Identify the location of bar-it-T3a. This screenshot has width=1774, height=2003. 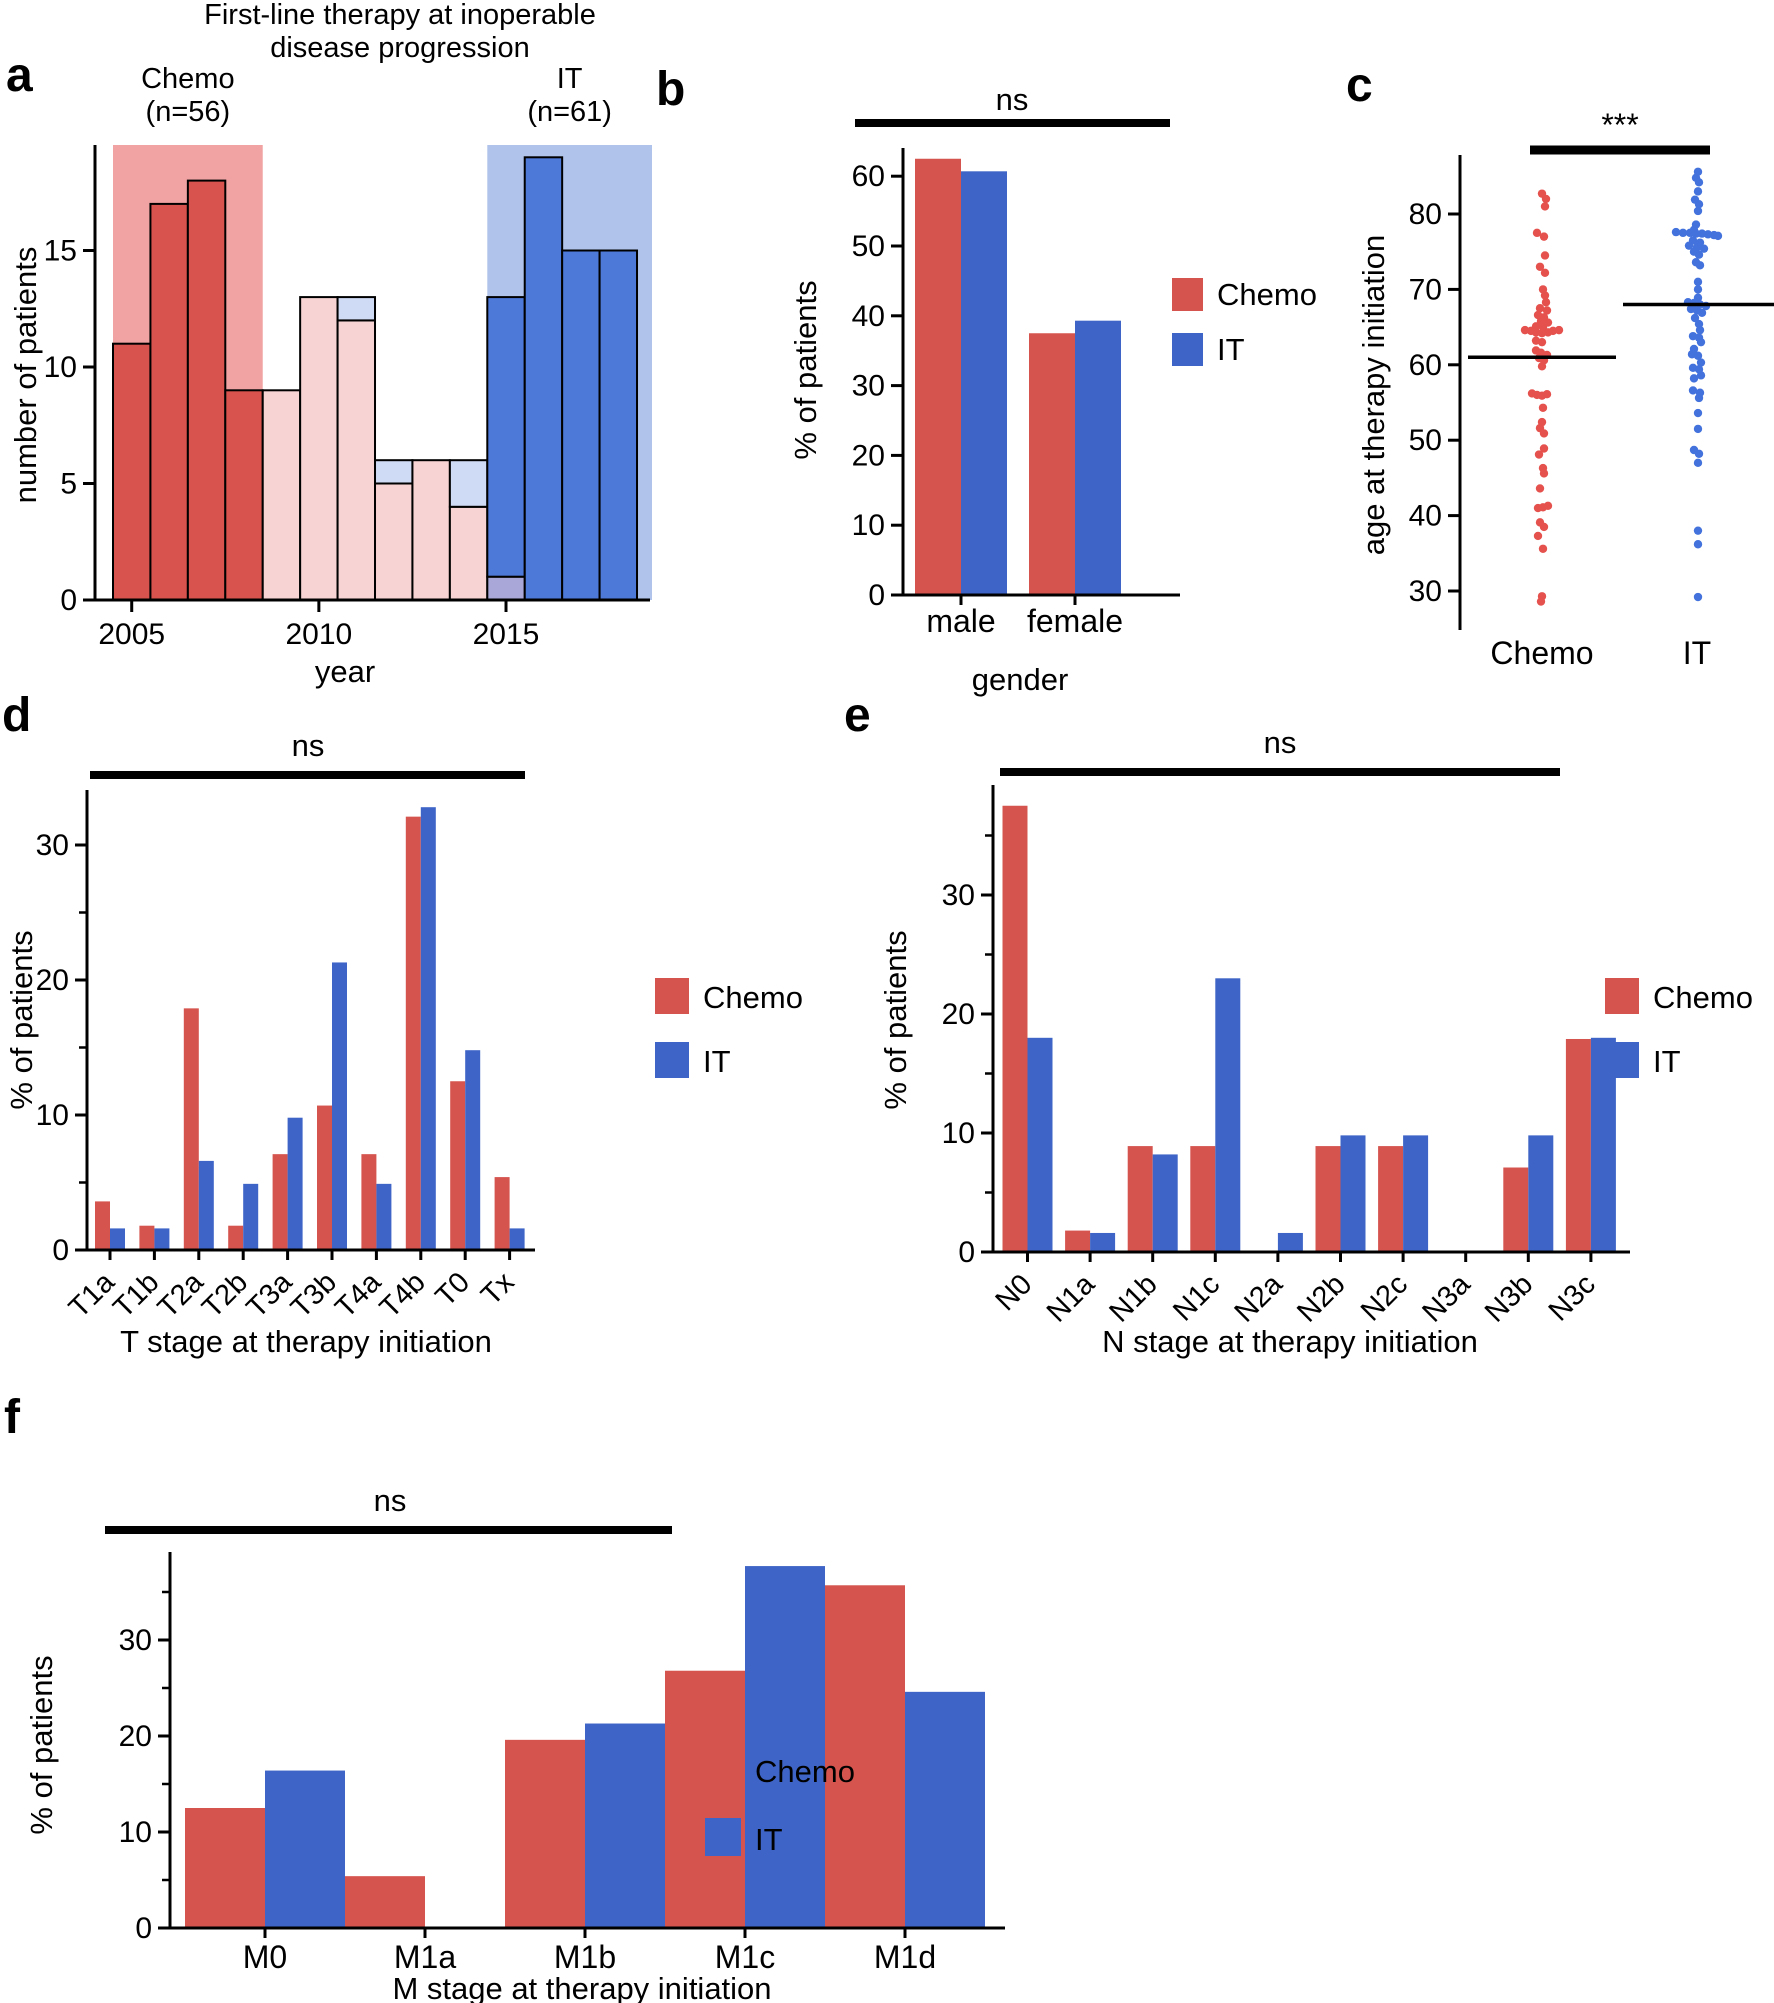
(295, 1183).